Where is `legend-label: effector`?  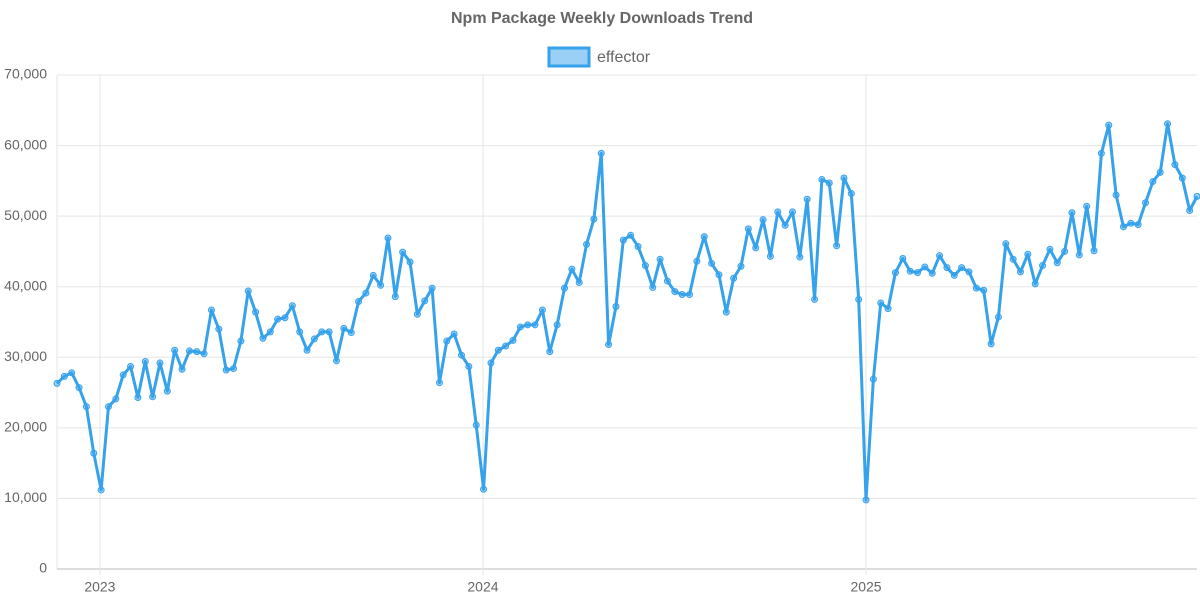
legend-label: effector is located at coordinates (624, 57).